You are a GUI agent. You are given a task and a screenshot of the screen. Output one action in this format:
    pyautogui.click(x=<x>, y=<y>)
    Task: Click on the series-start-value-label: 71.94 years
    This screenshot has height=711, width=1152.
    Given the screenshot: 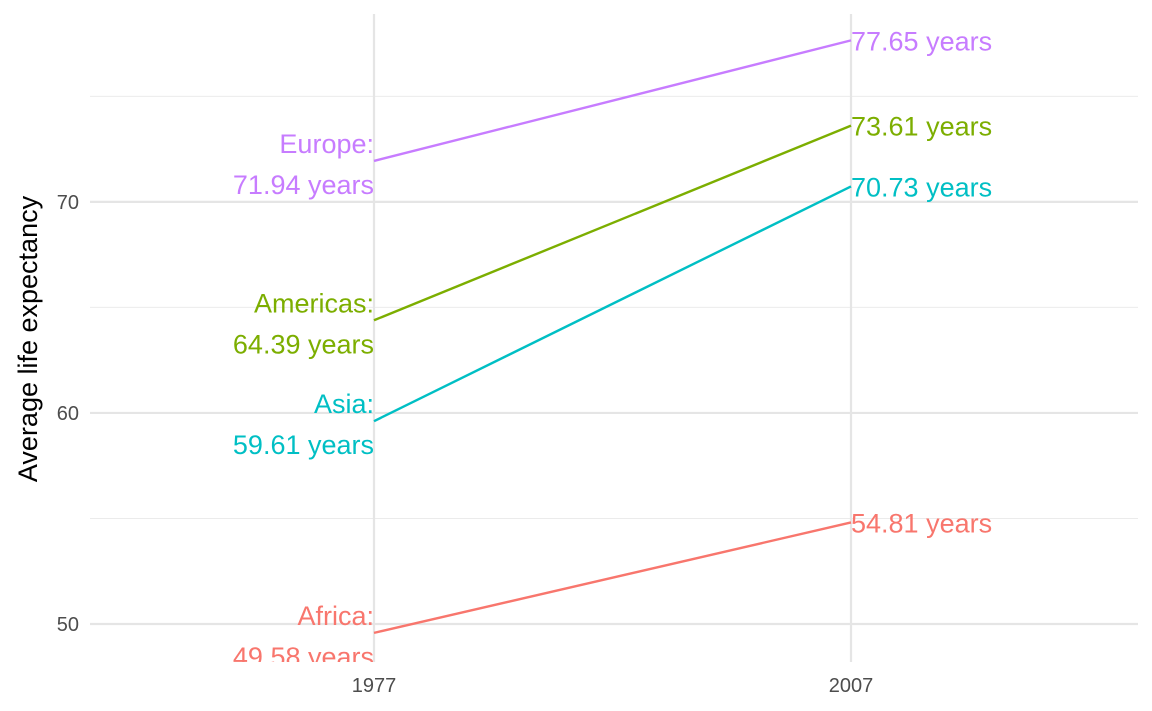 What is the action you would take?
    pyautogui.click(x=303, y=185)
    